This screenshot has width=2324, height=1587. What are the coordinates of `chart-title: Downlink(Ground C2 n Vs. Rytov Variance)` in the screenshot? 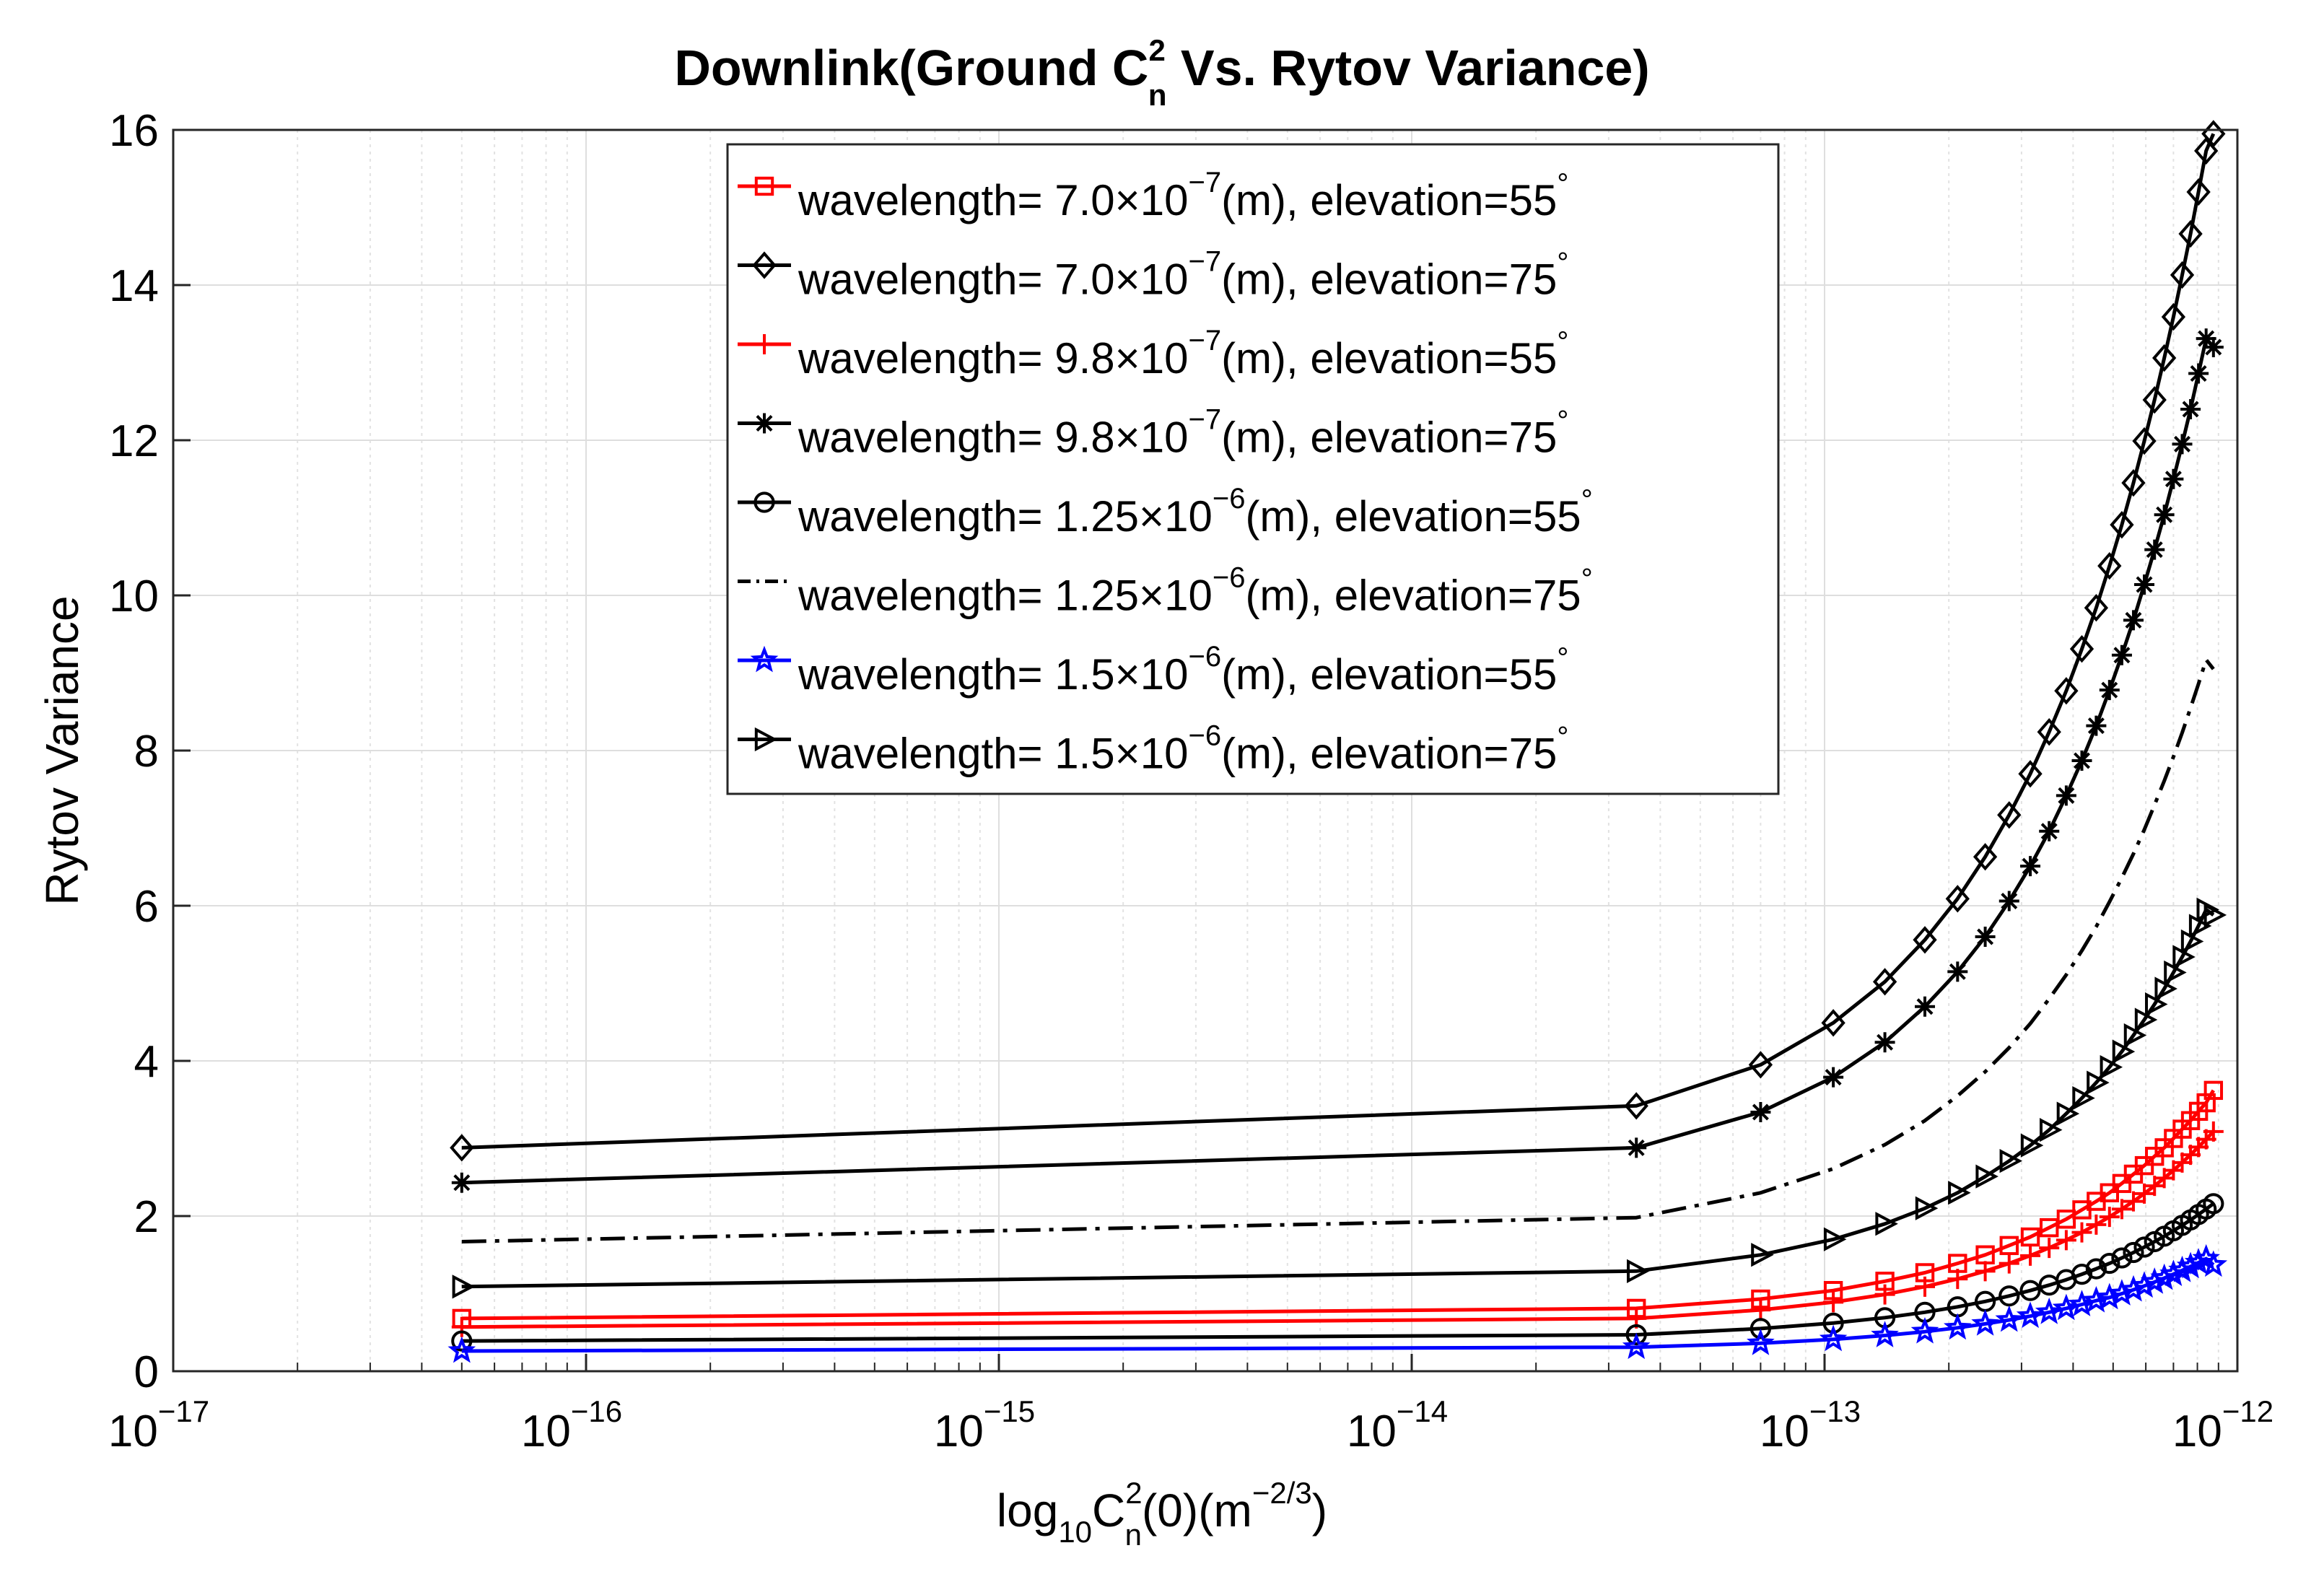 It's located at (1161, 72).